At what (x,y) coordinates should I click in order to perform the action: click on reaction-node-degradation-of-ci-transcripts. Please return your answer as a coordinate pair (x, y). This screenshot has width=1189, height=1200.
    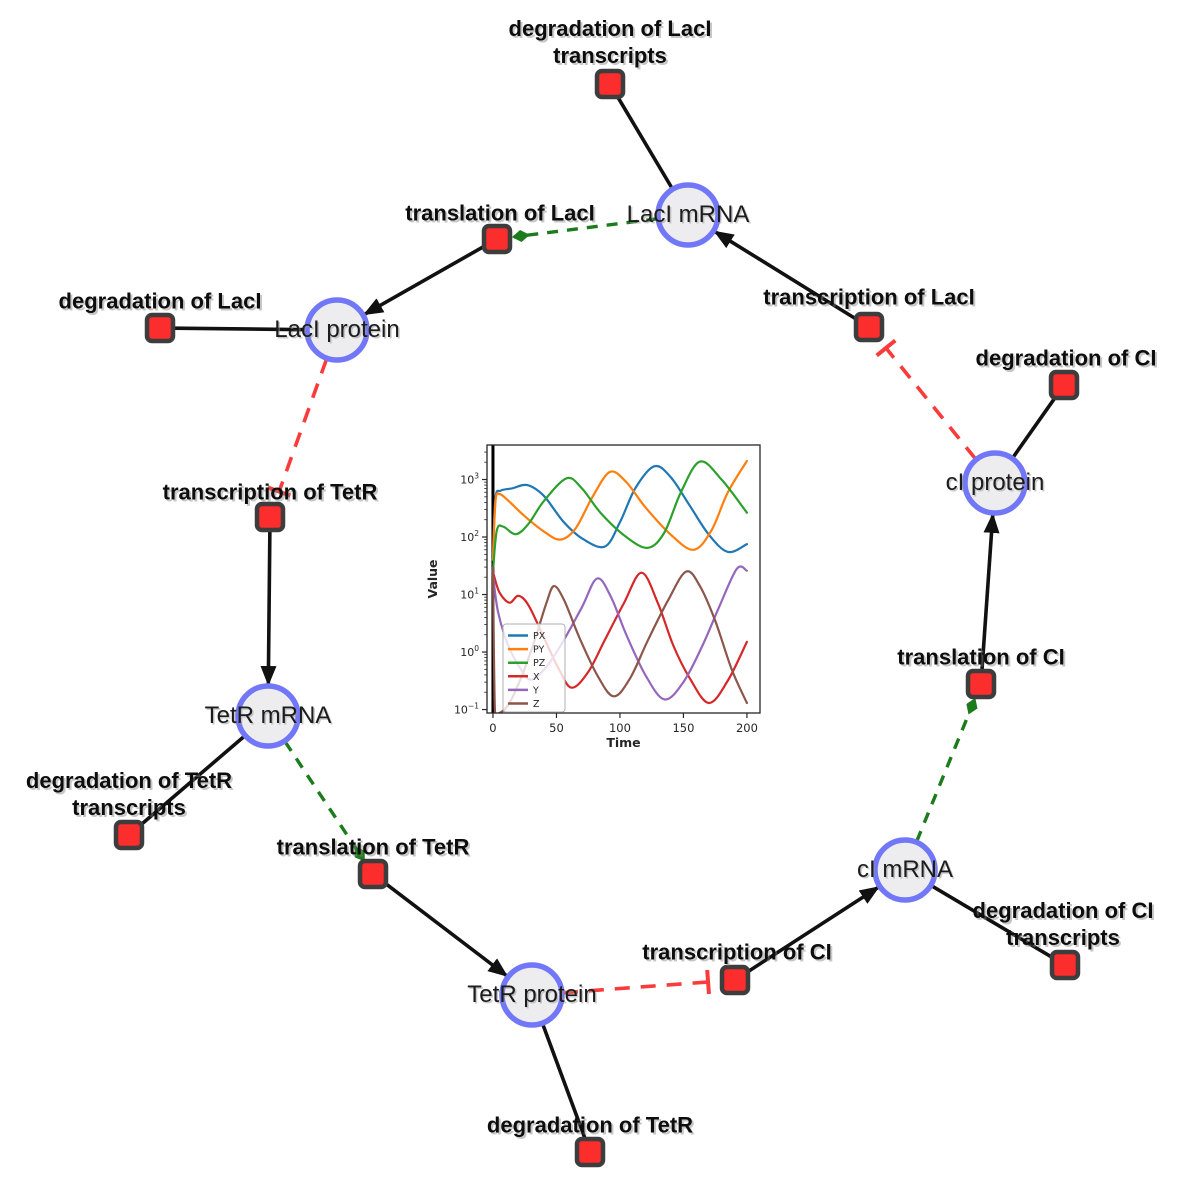
    Looking at the image, I should click on (1065, 965).